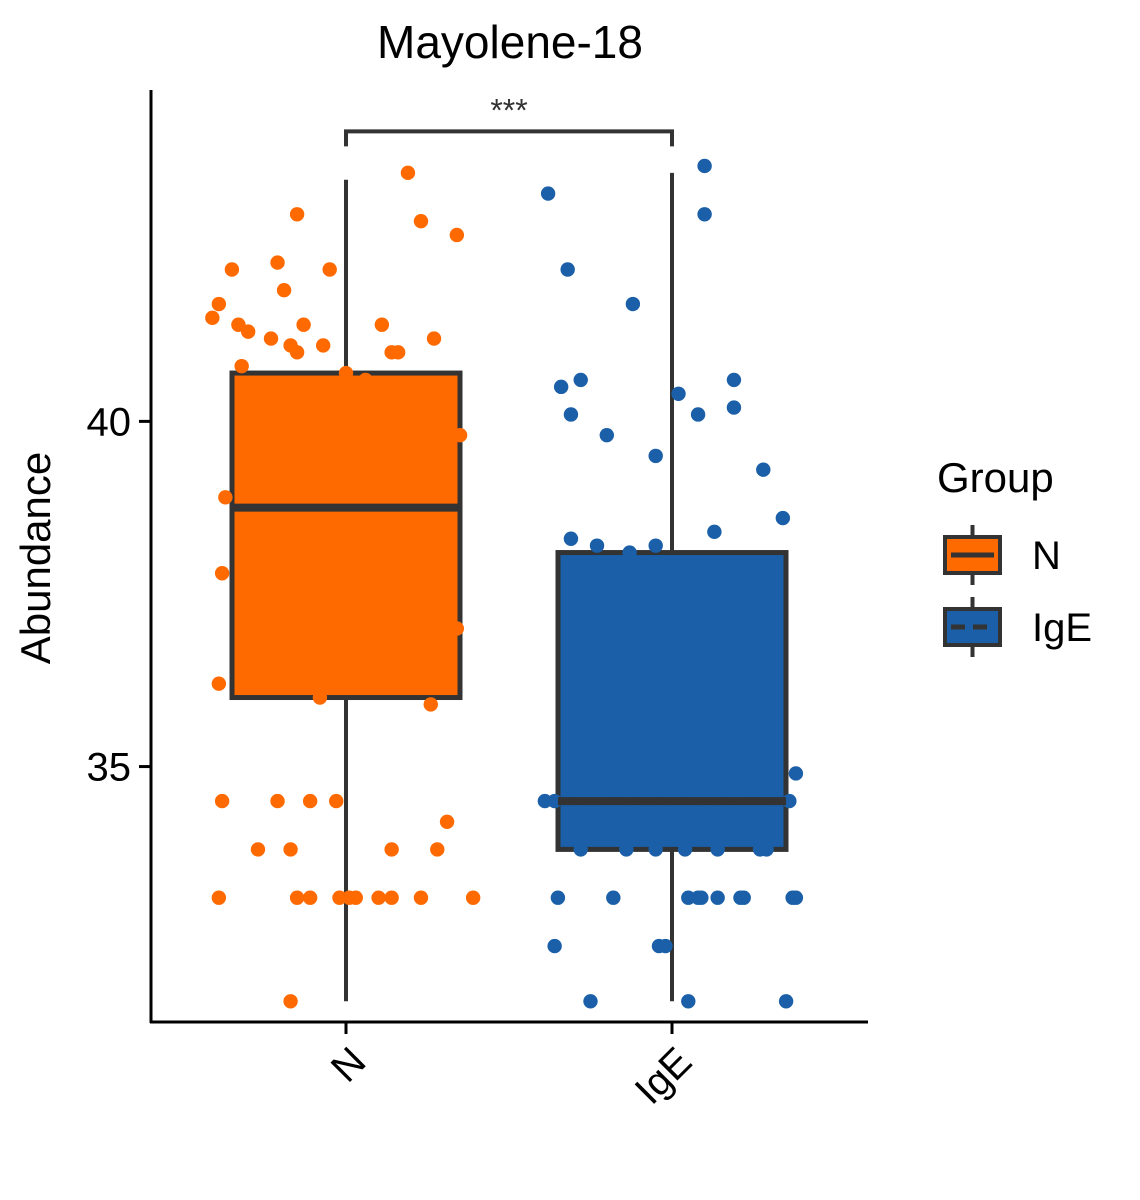 The width and height of the screenshot is (1140, 1200). What do you see at coordinates (35, 558) in the screenshot?
I see `y-axis-title: Abundance` at bounding box center [35, 558].